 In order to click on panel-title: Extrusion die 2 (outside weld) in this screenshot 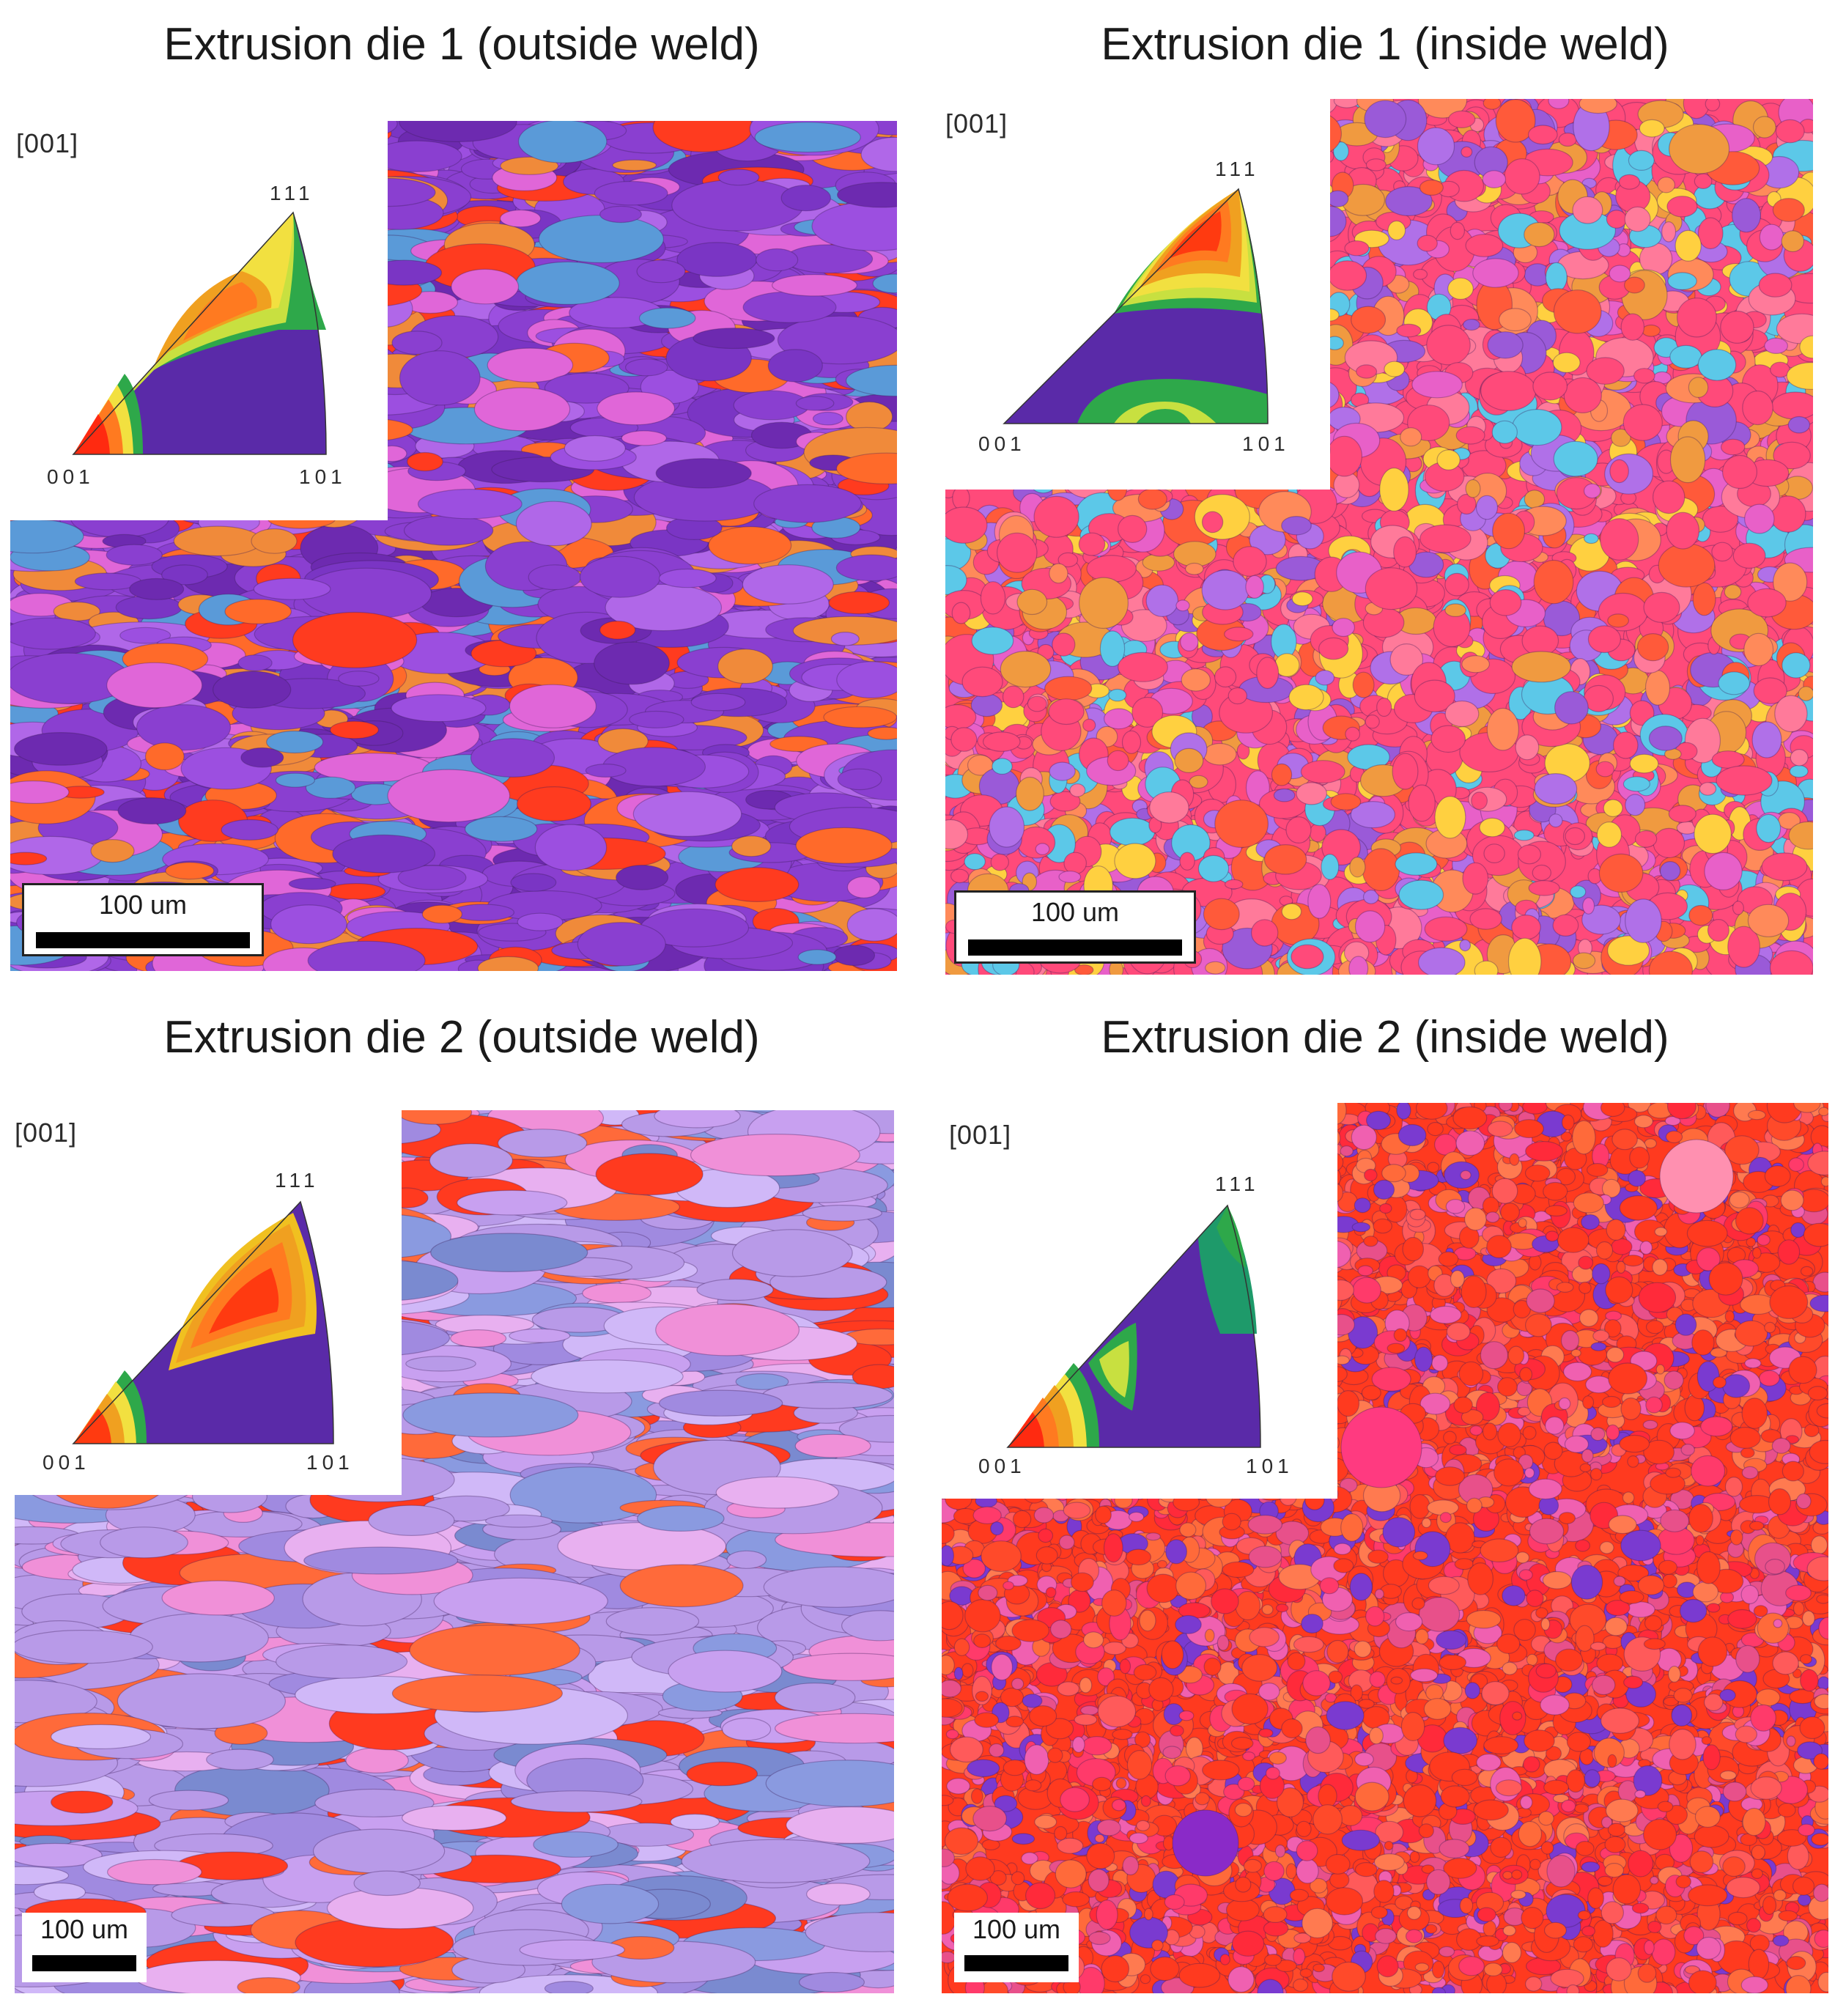, I will do `click(461, 1037)`.